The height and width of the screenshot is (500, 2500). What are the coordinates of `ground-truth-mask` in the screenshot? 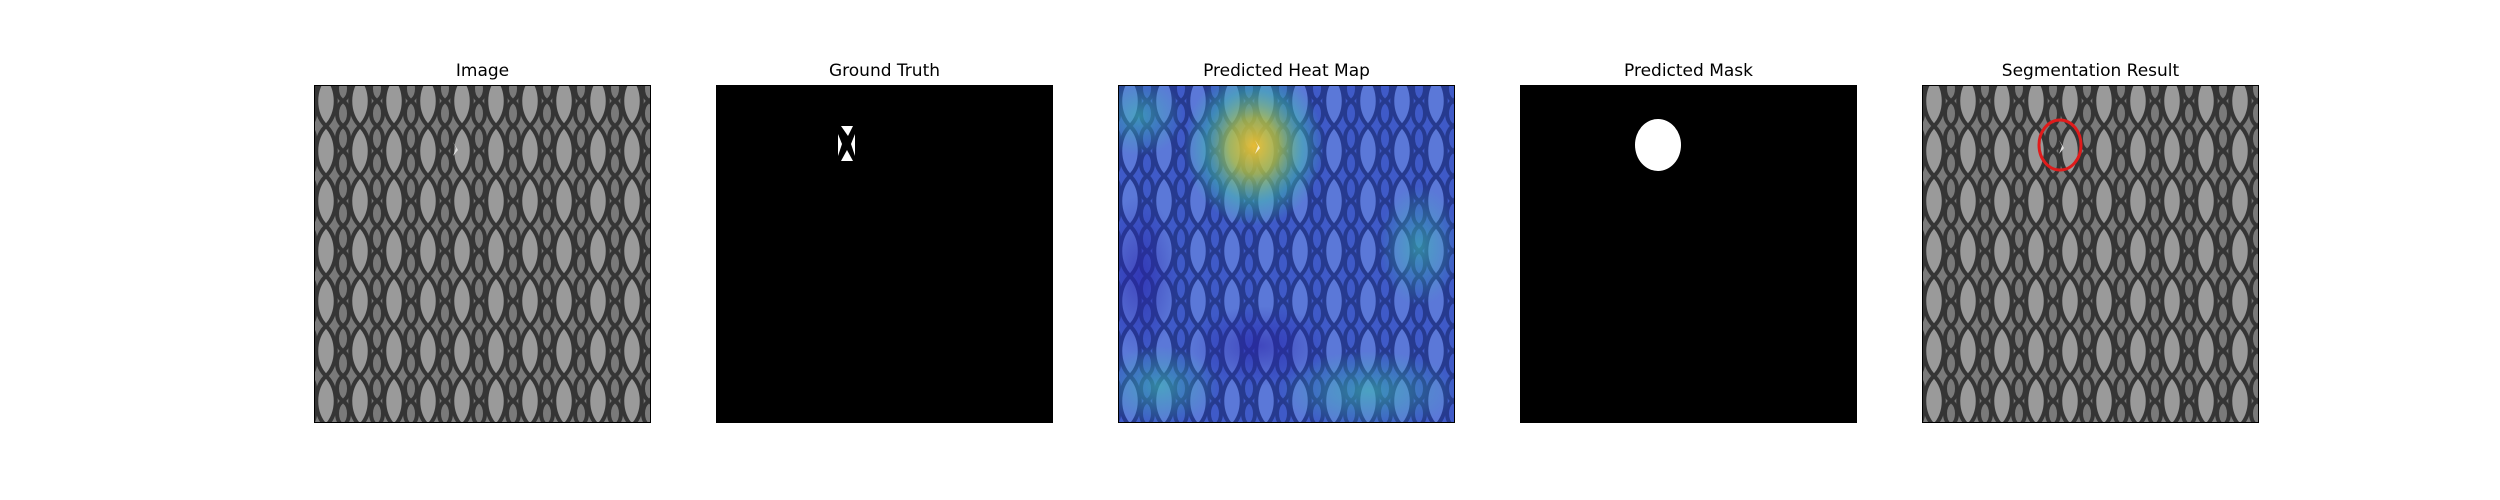 It's located at (884, 254).